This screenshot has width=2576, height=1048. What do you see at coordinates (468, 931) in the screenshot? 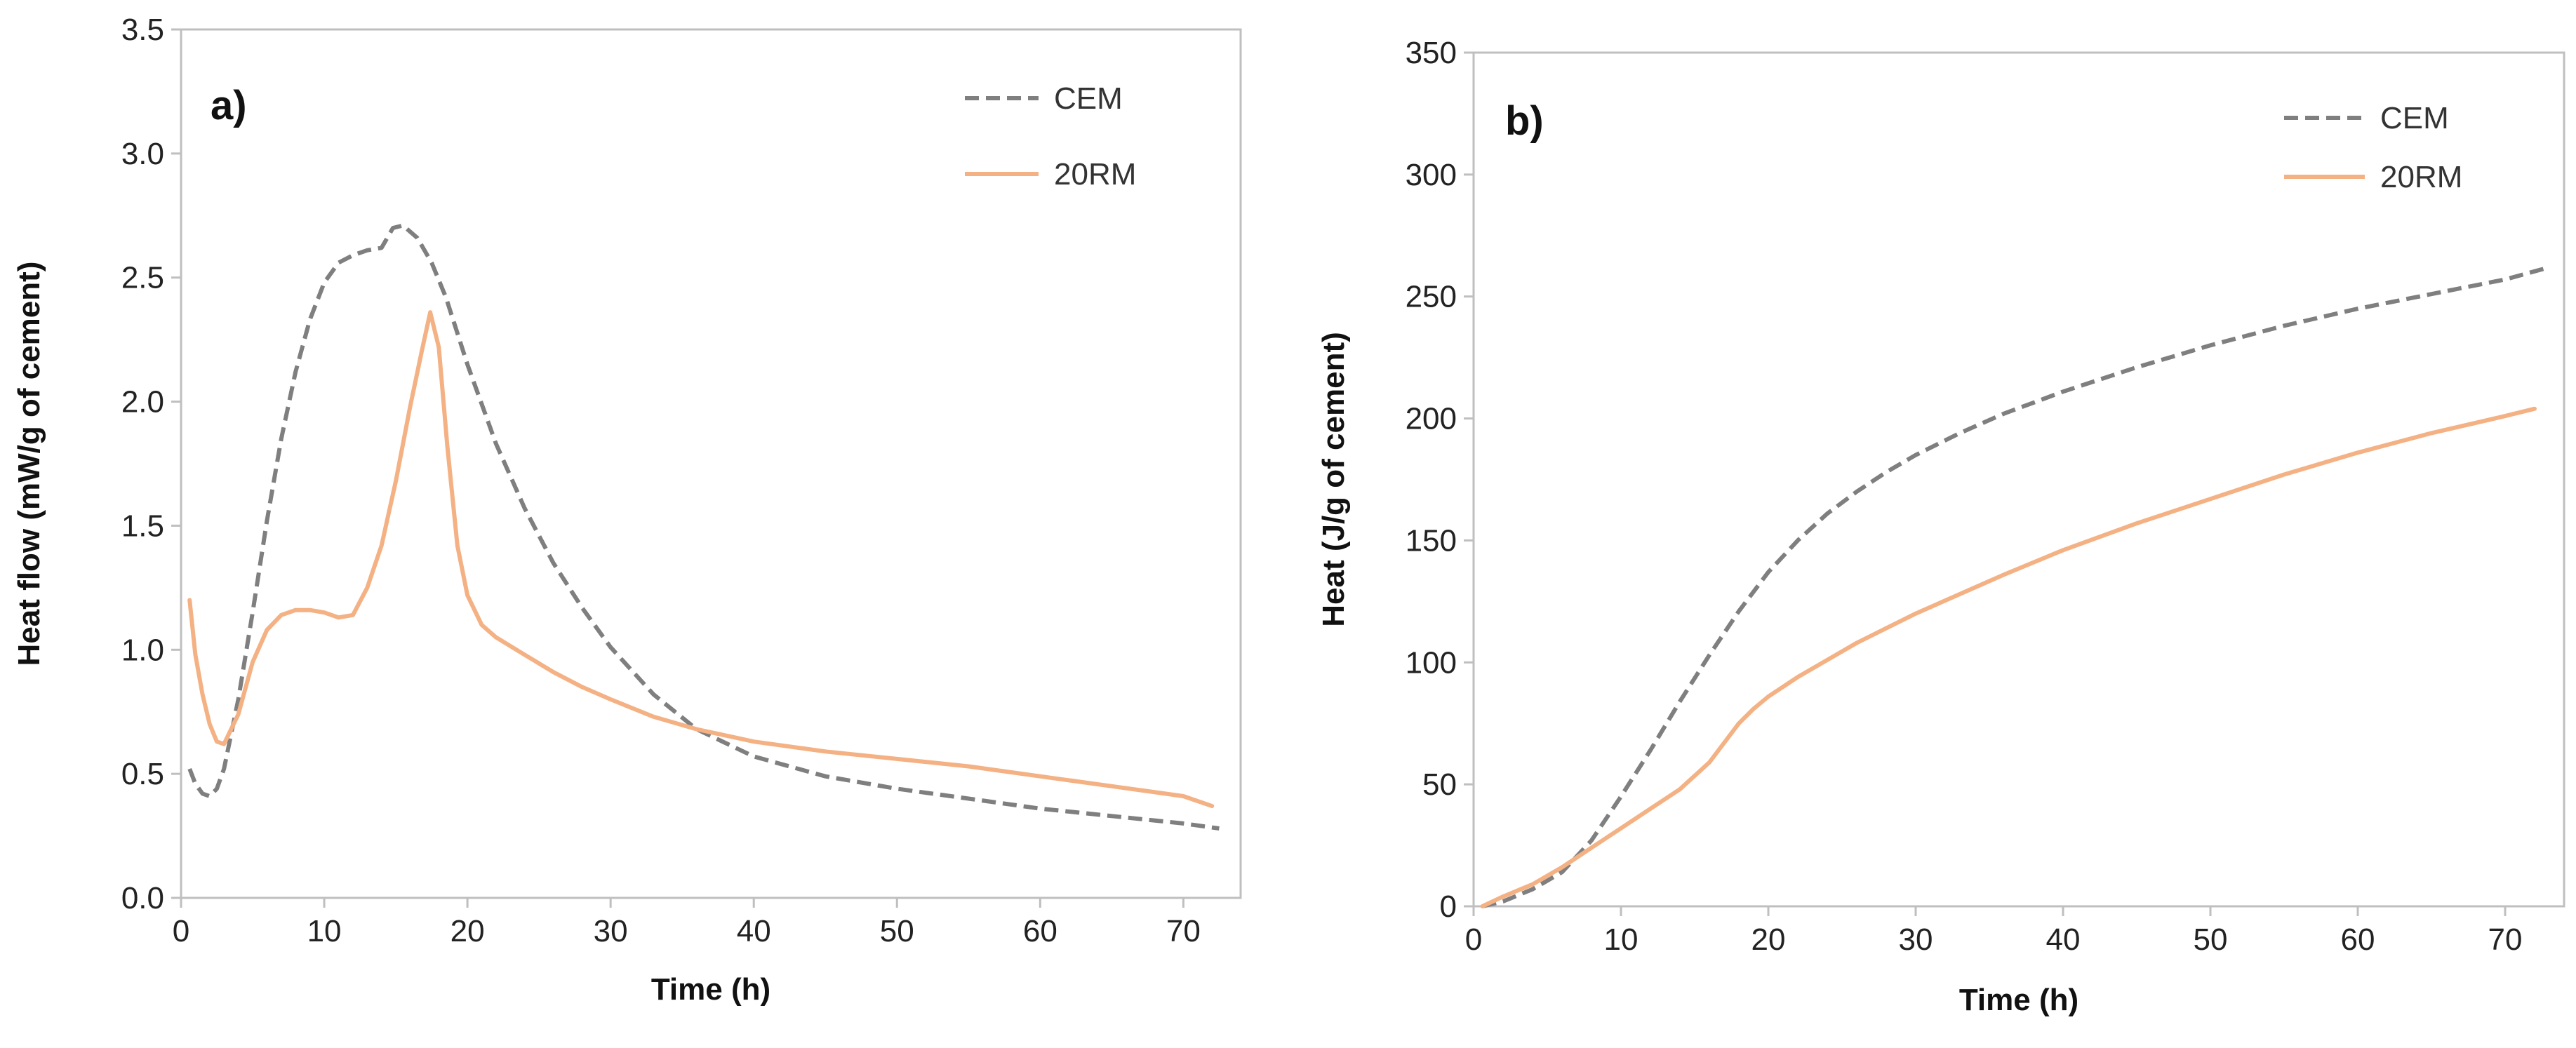
I see `a-x-tick-label: 20` at bounding box center [468, 931].